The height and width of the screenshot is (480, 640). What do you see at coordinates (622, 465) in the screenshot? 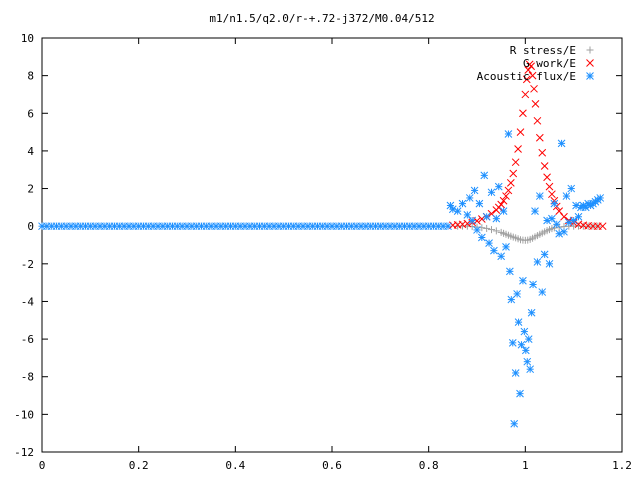
I see `x-tick-label: 1.2` at bounding box center [622, 465].